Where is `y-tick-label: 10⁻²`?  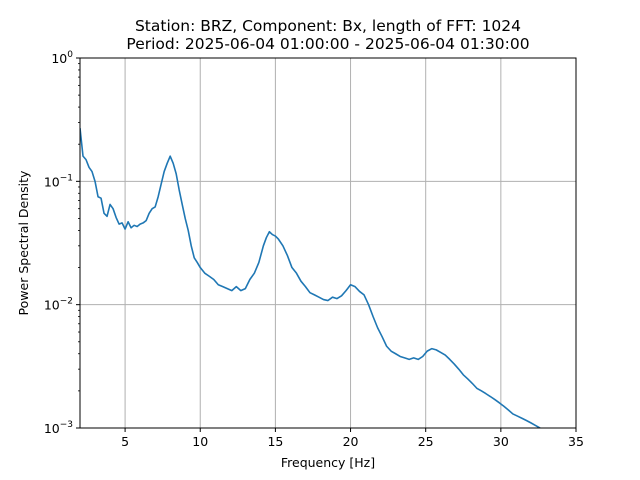 y-tick-label: 10⁻² is located at coordinates (58, 305).